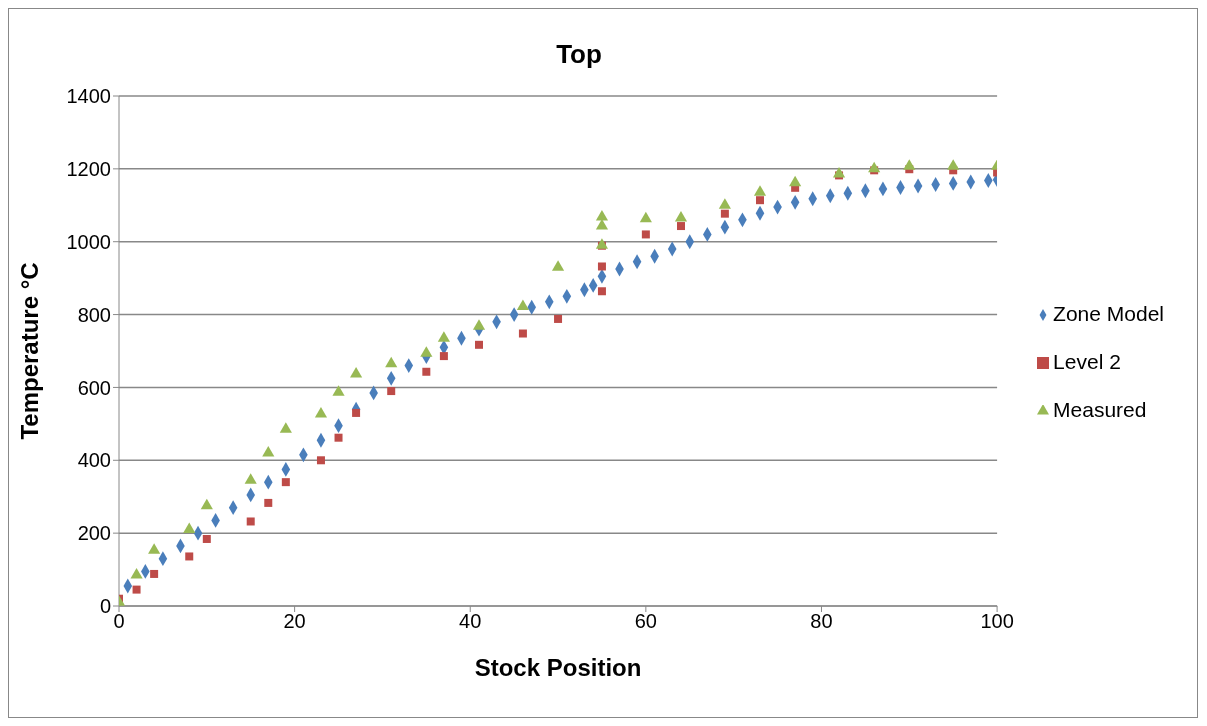  I want to click on x-axis-title: Stock Position, so click(558, 667).